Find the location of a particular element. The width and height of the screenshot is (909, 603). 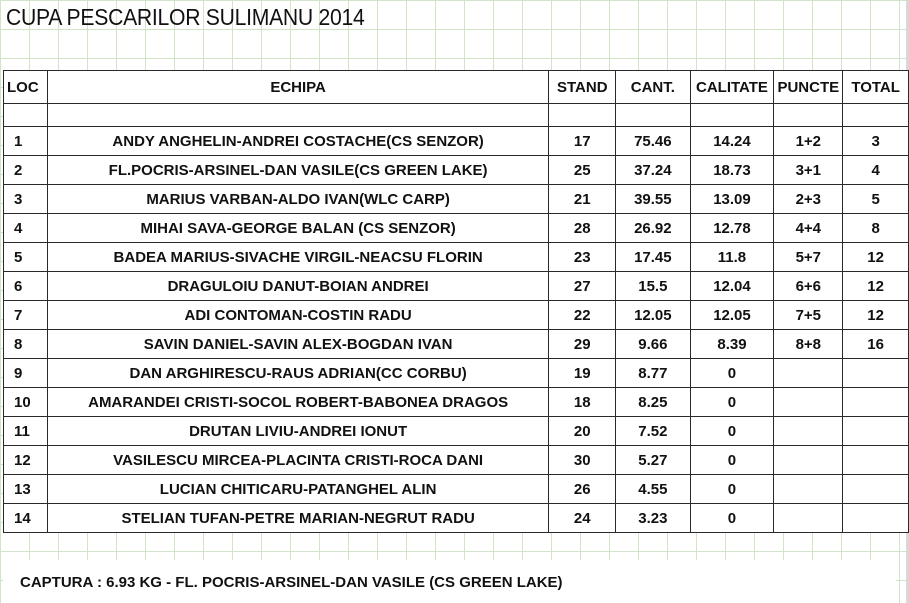

cell-stand: 23 is located at coordinates (582, 257).